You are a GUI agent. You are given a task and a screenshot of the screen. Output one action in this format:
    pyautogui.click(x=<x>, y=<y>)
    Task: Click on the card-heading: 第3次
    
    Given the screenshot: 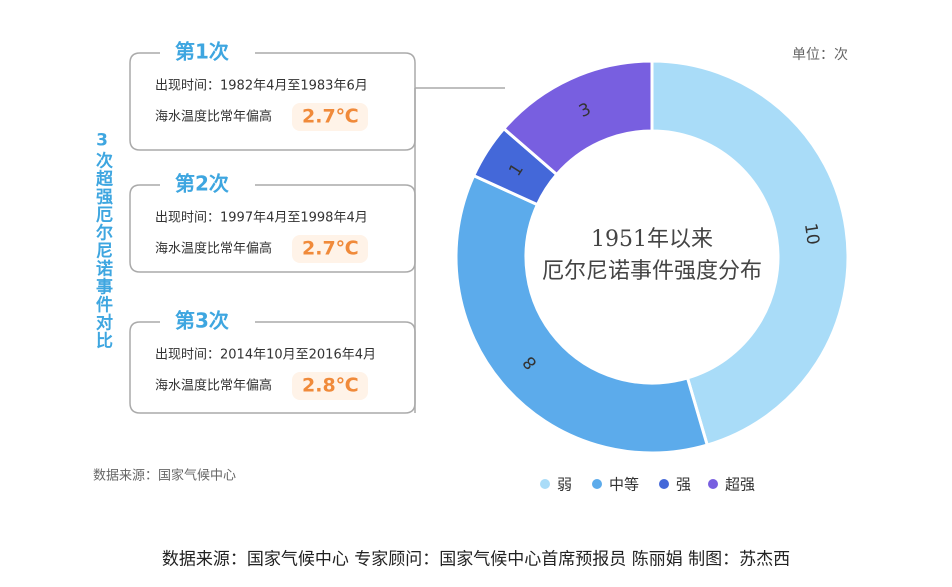 What is the action you would take?
    pyautogui.click(x=202, y=321)
    